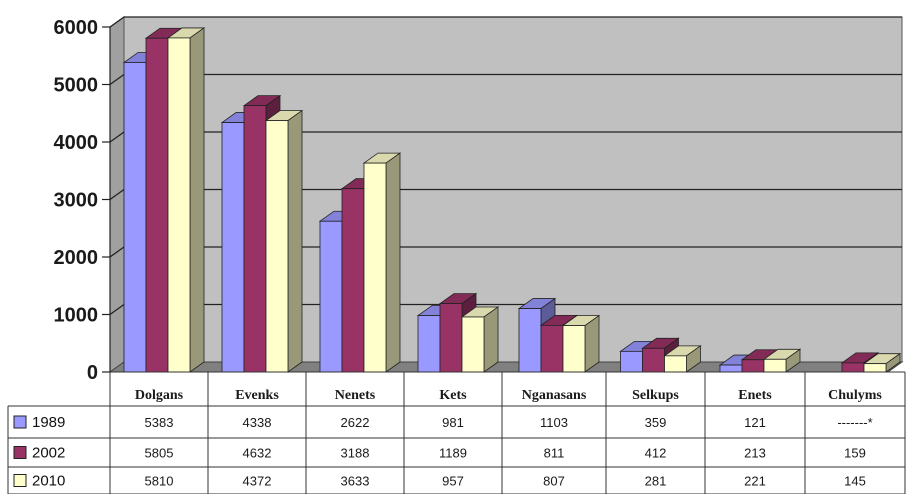 This screenshot has height=494, width=910. Describe the element at coordinates (453, 453) in the screenshot. I see `data-label: 1189` at that location.